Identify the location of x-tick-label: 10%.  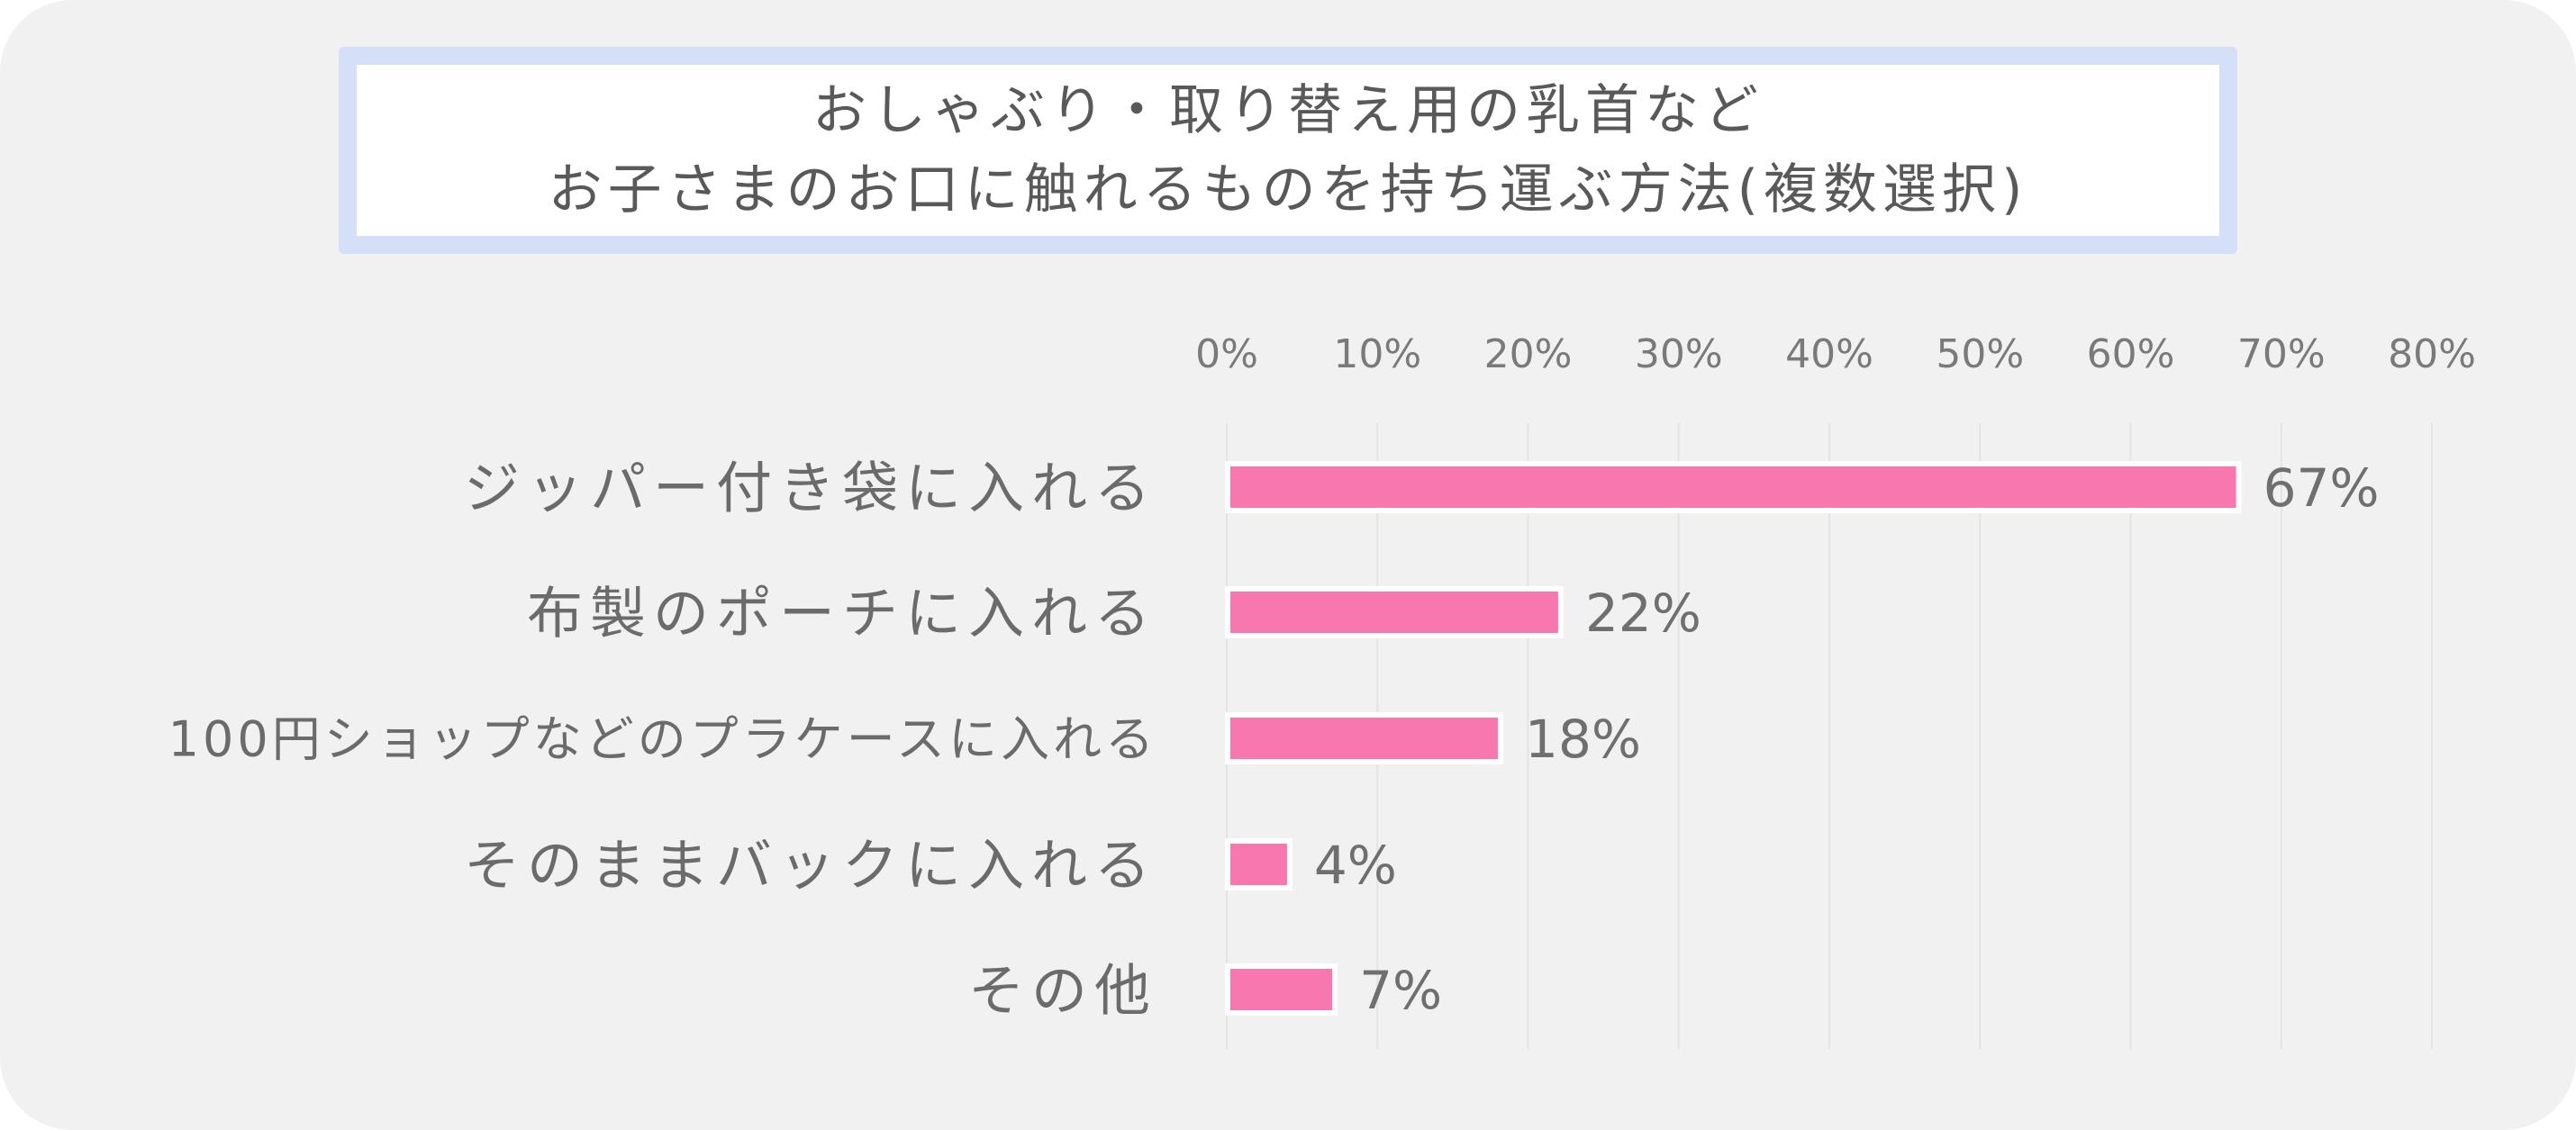
(1377, 354).